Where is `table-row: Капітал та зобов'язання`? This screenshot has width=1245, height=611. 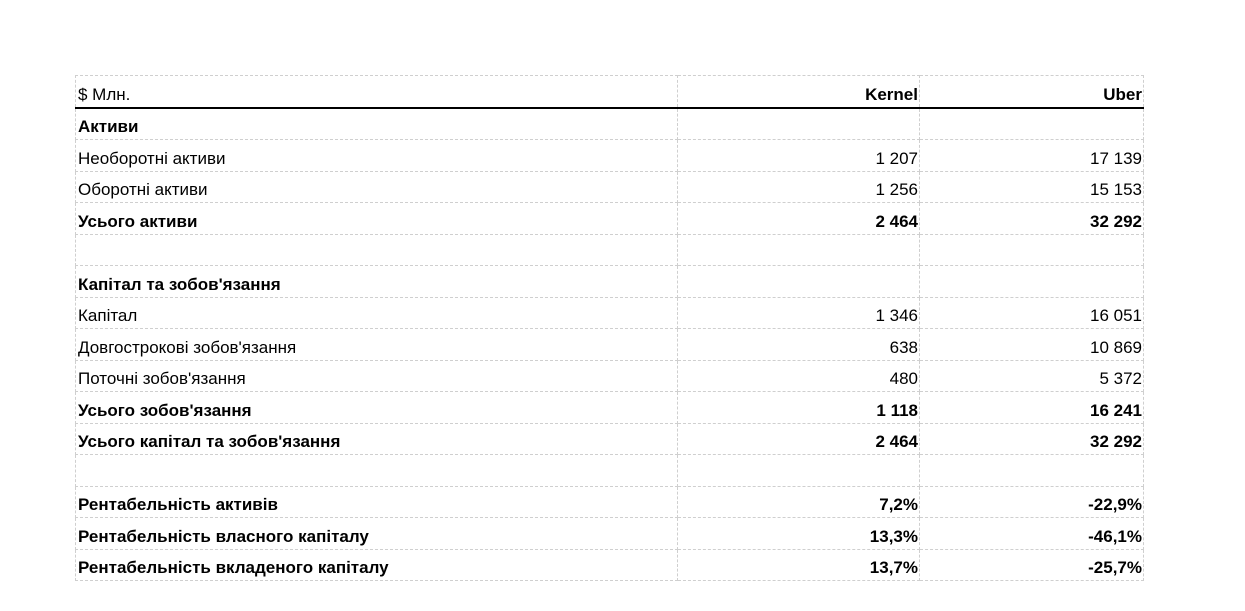 table-row: Капітал та зобов'язання is located at coordinates (609, 281).